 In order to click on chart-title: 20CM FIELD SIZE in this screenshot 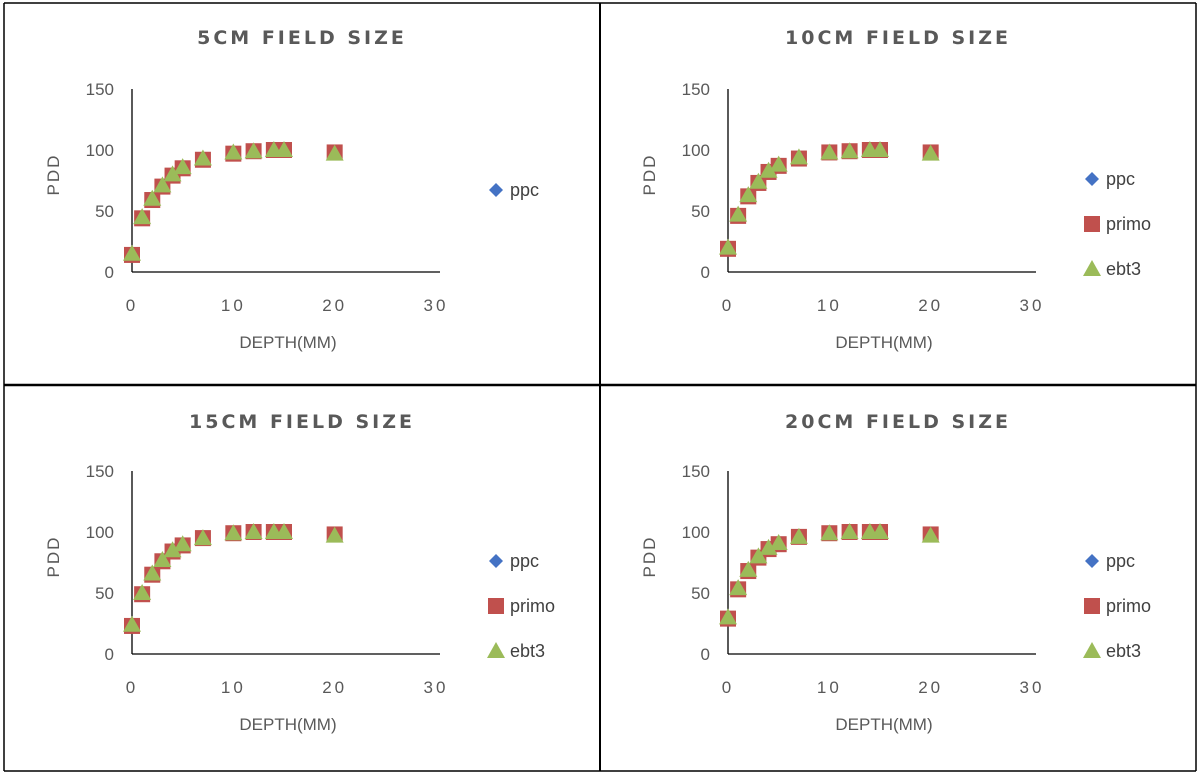, I will do `click(898, 422)`.